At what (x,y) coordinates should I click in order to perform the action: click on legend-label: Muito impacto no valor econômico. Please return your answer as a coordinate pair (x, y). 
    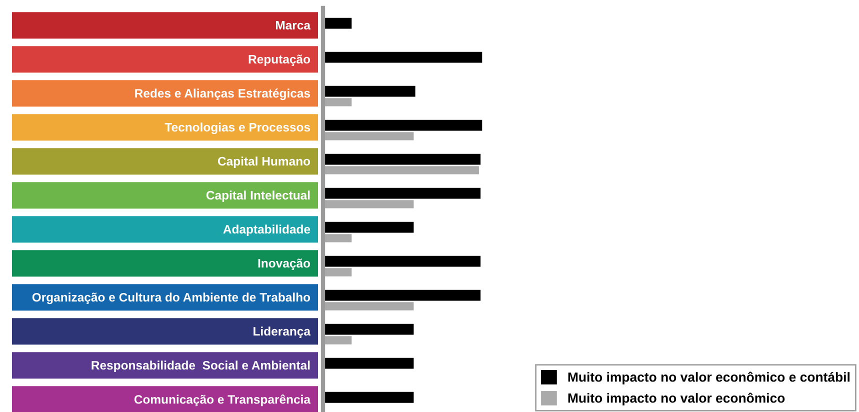
    Looking at the image, I should click on (676, 399).